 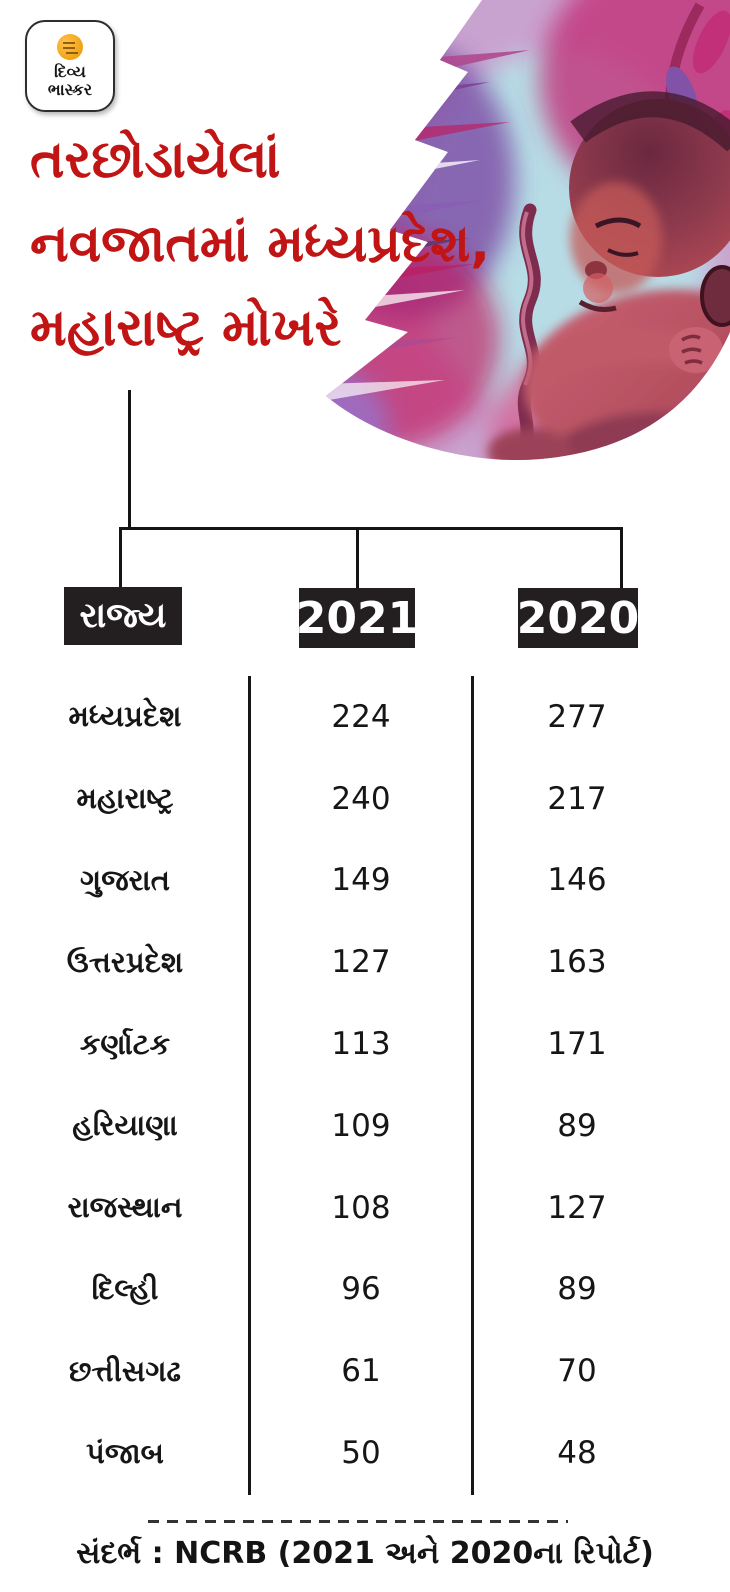 I want to click on value-2021: 149, so click(x=361, y=880).